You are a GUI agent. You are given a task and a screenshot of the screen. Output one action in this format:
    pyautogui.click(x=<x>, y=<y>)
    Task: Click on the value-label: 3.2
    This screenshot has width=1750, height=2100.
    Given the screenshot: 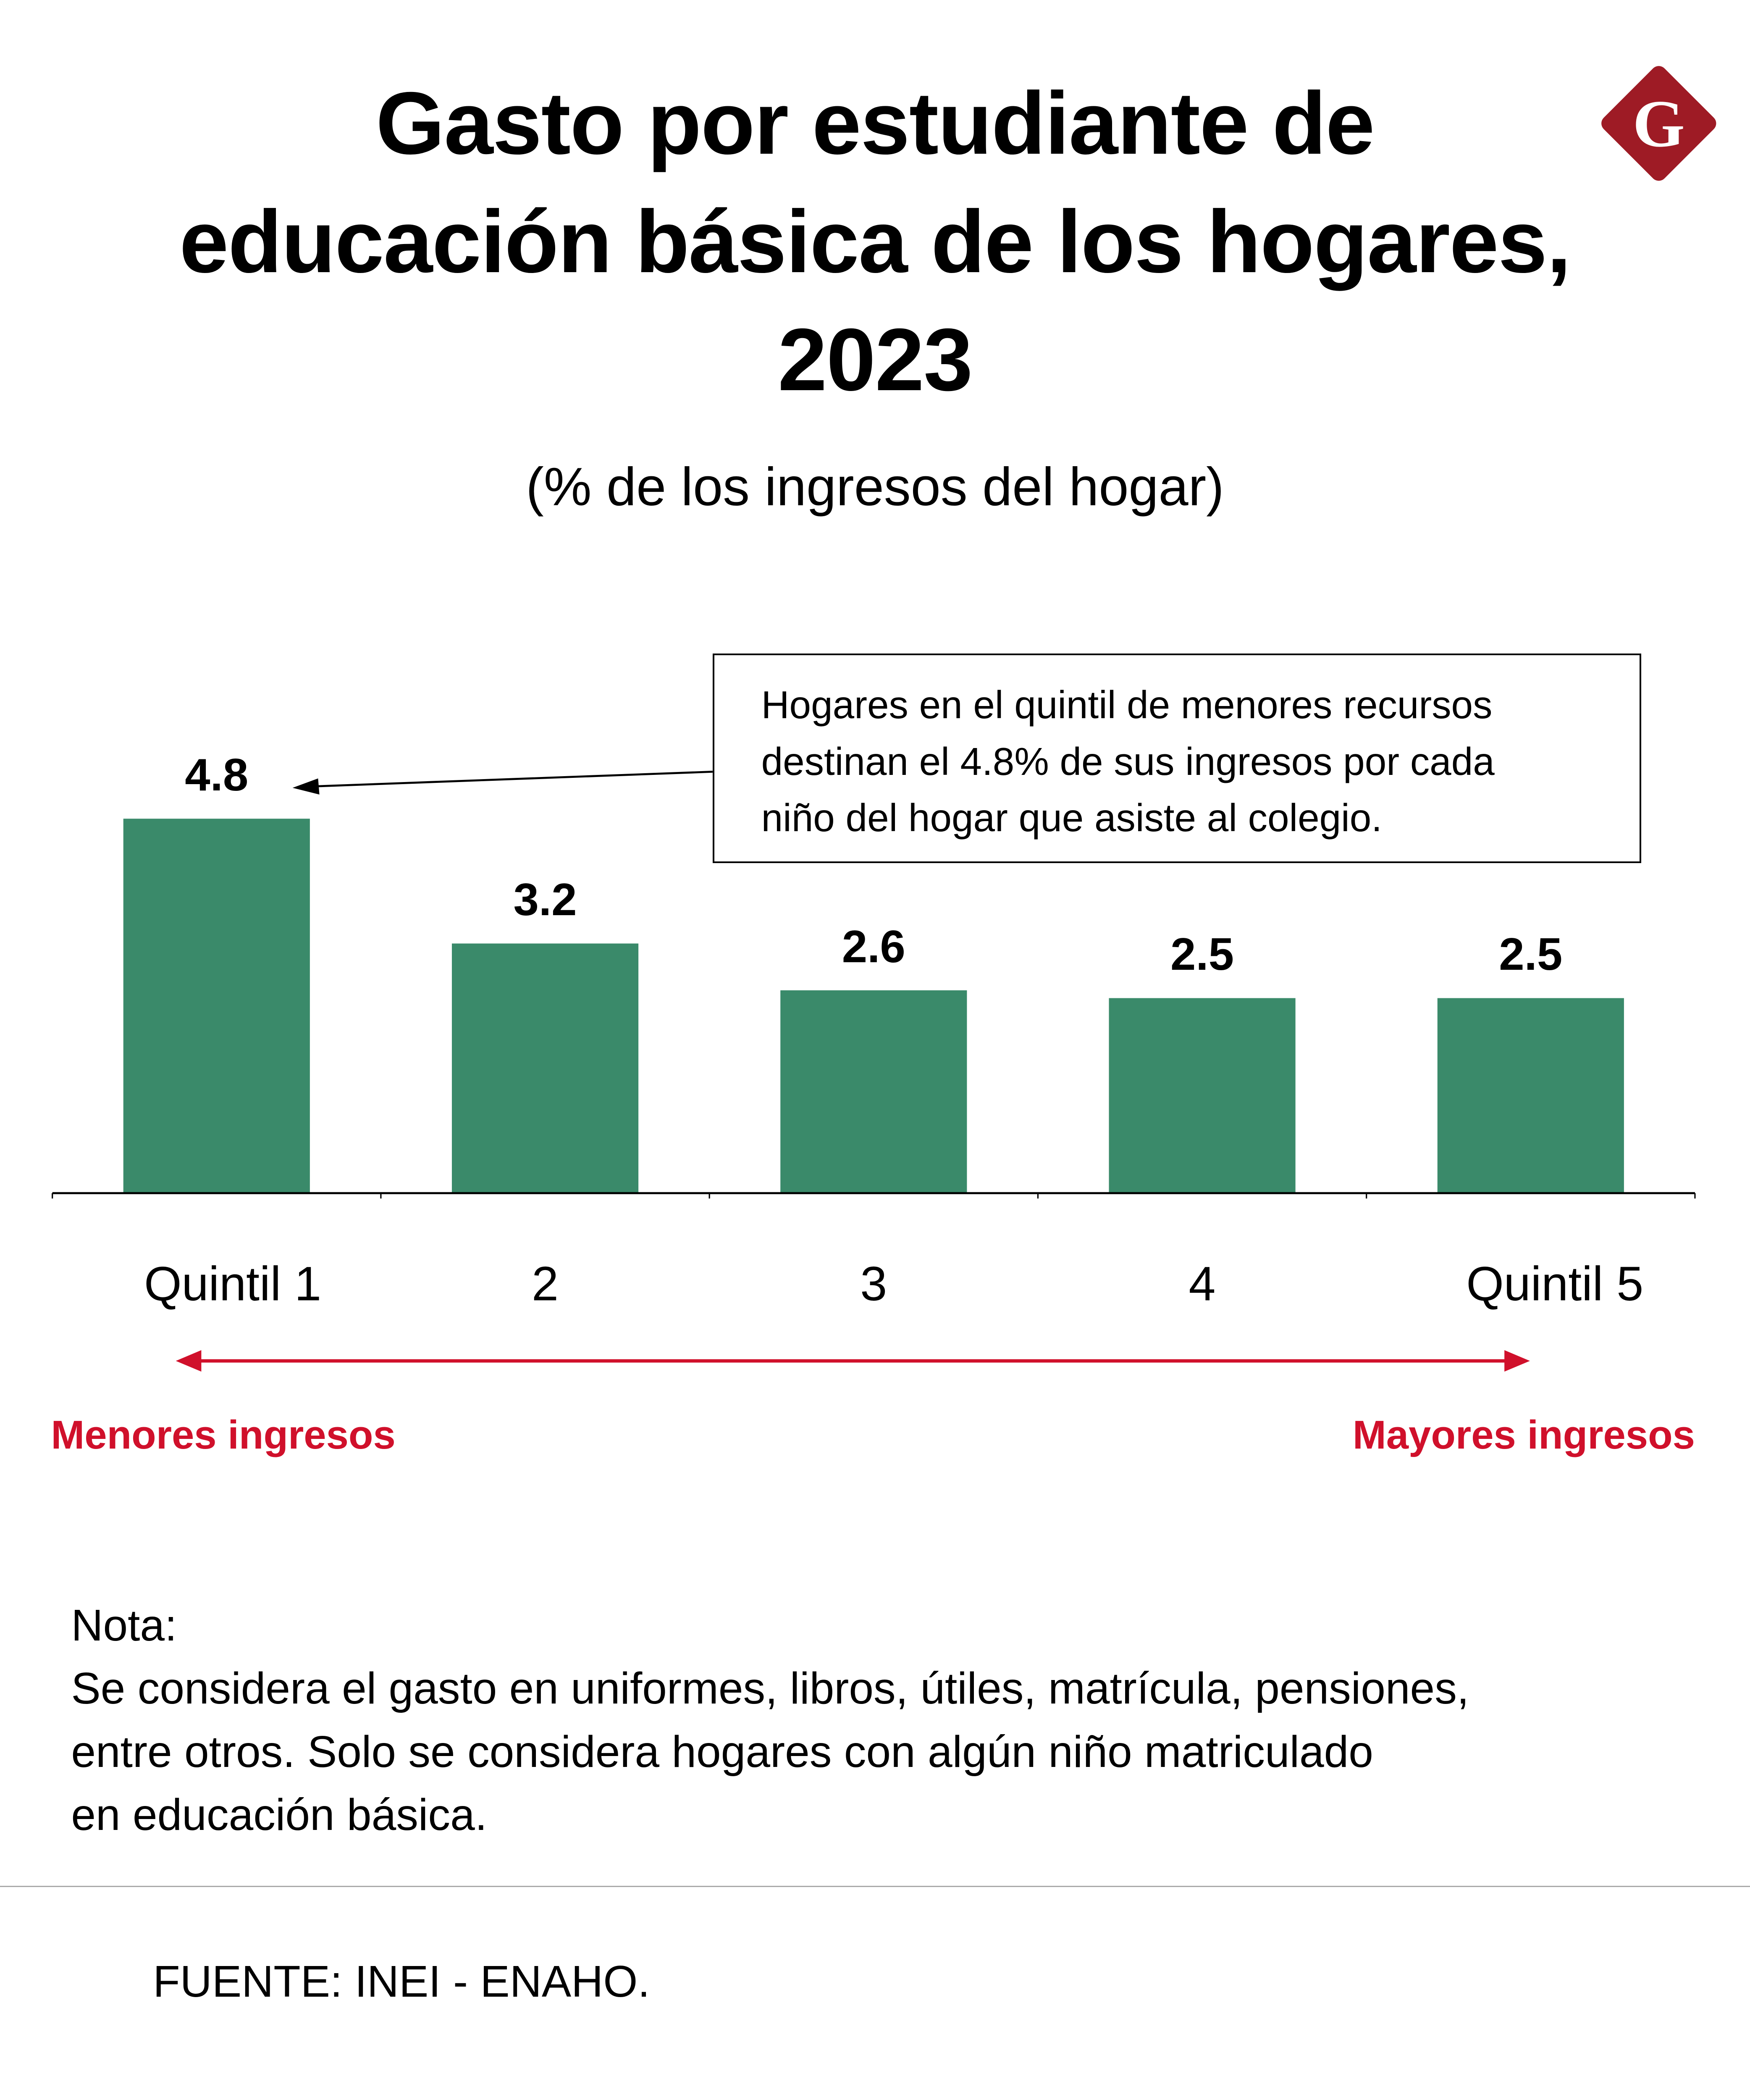 What is the action you would take?
    pyautogui.click(x=545, y=900)
    